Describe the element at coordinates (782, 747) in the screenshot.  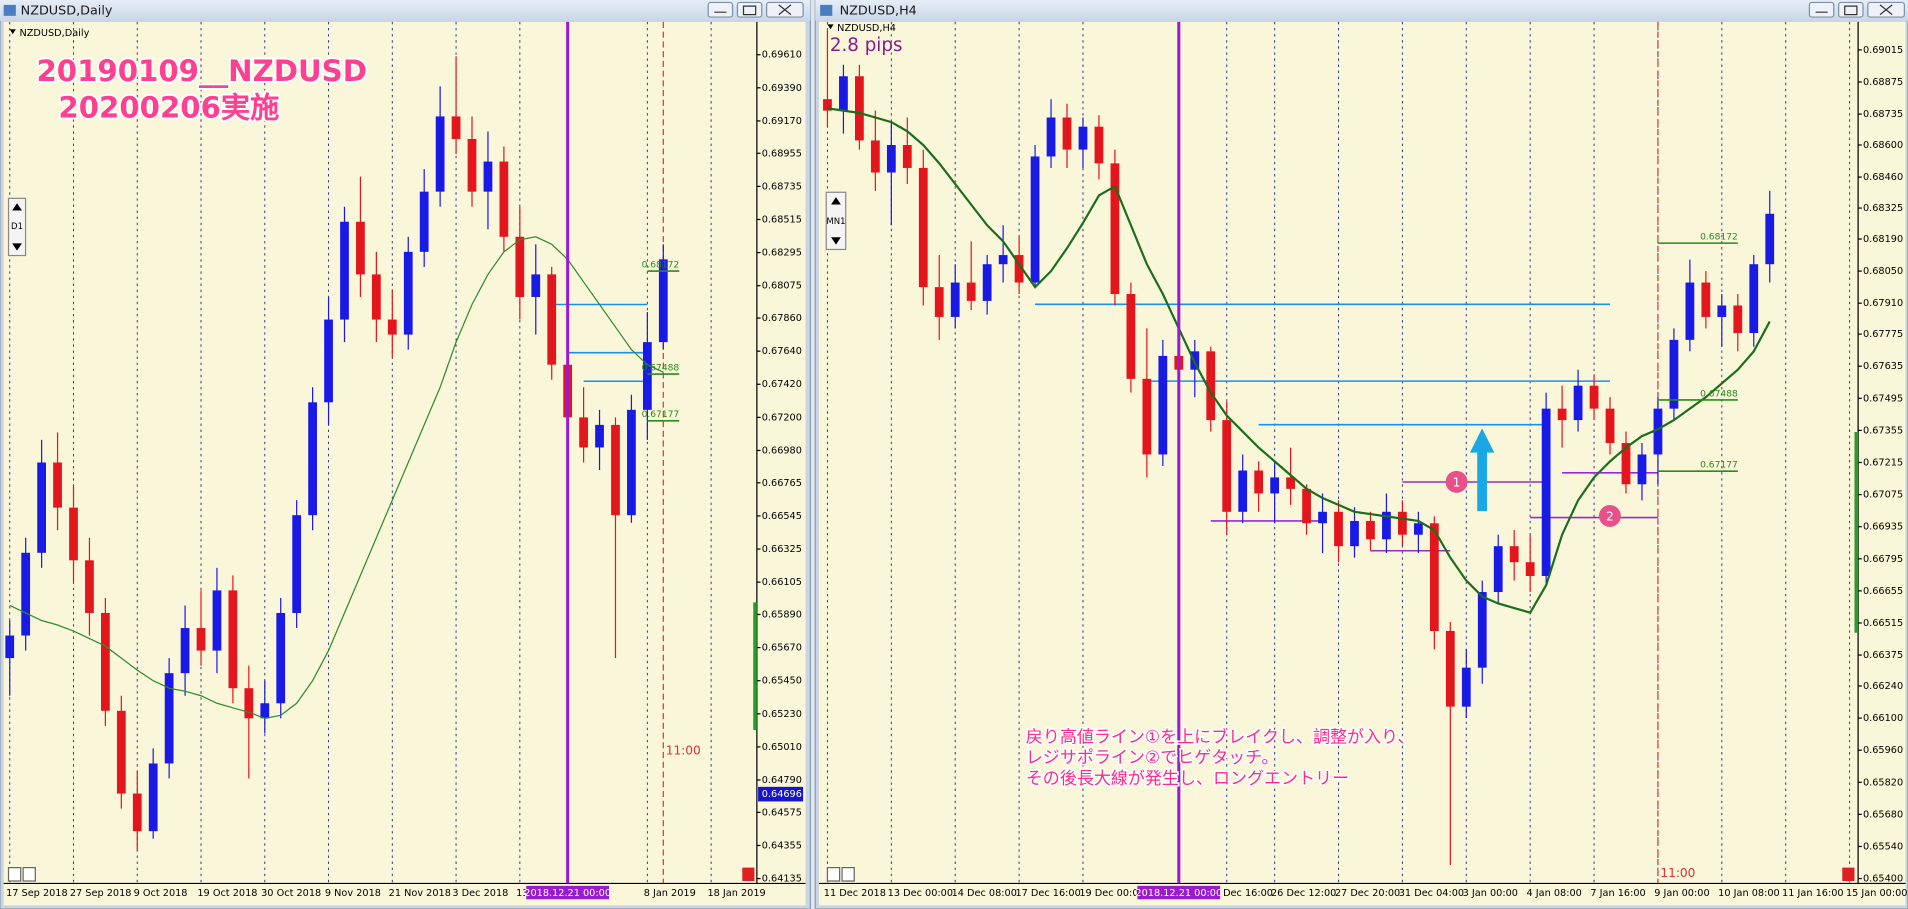
I see `y-tick-label: 0.65010` at that location.